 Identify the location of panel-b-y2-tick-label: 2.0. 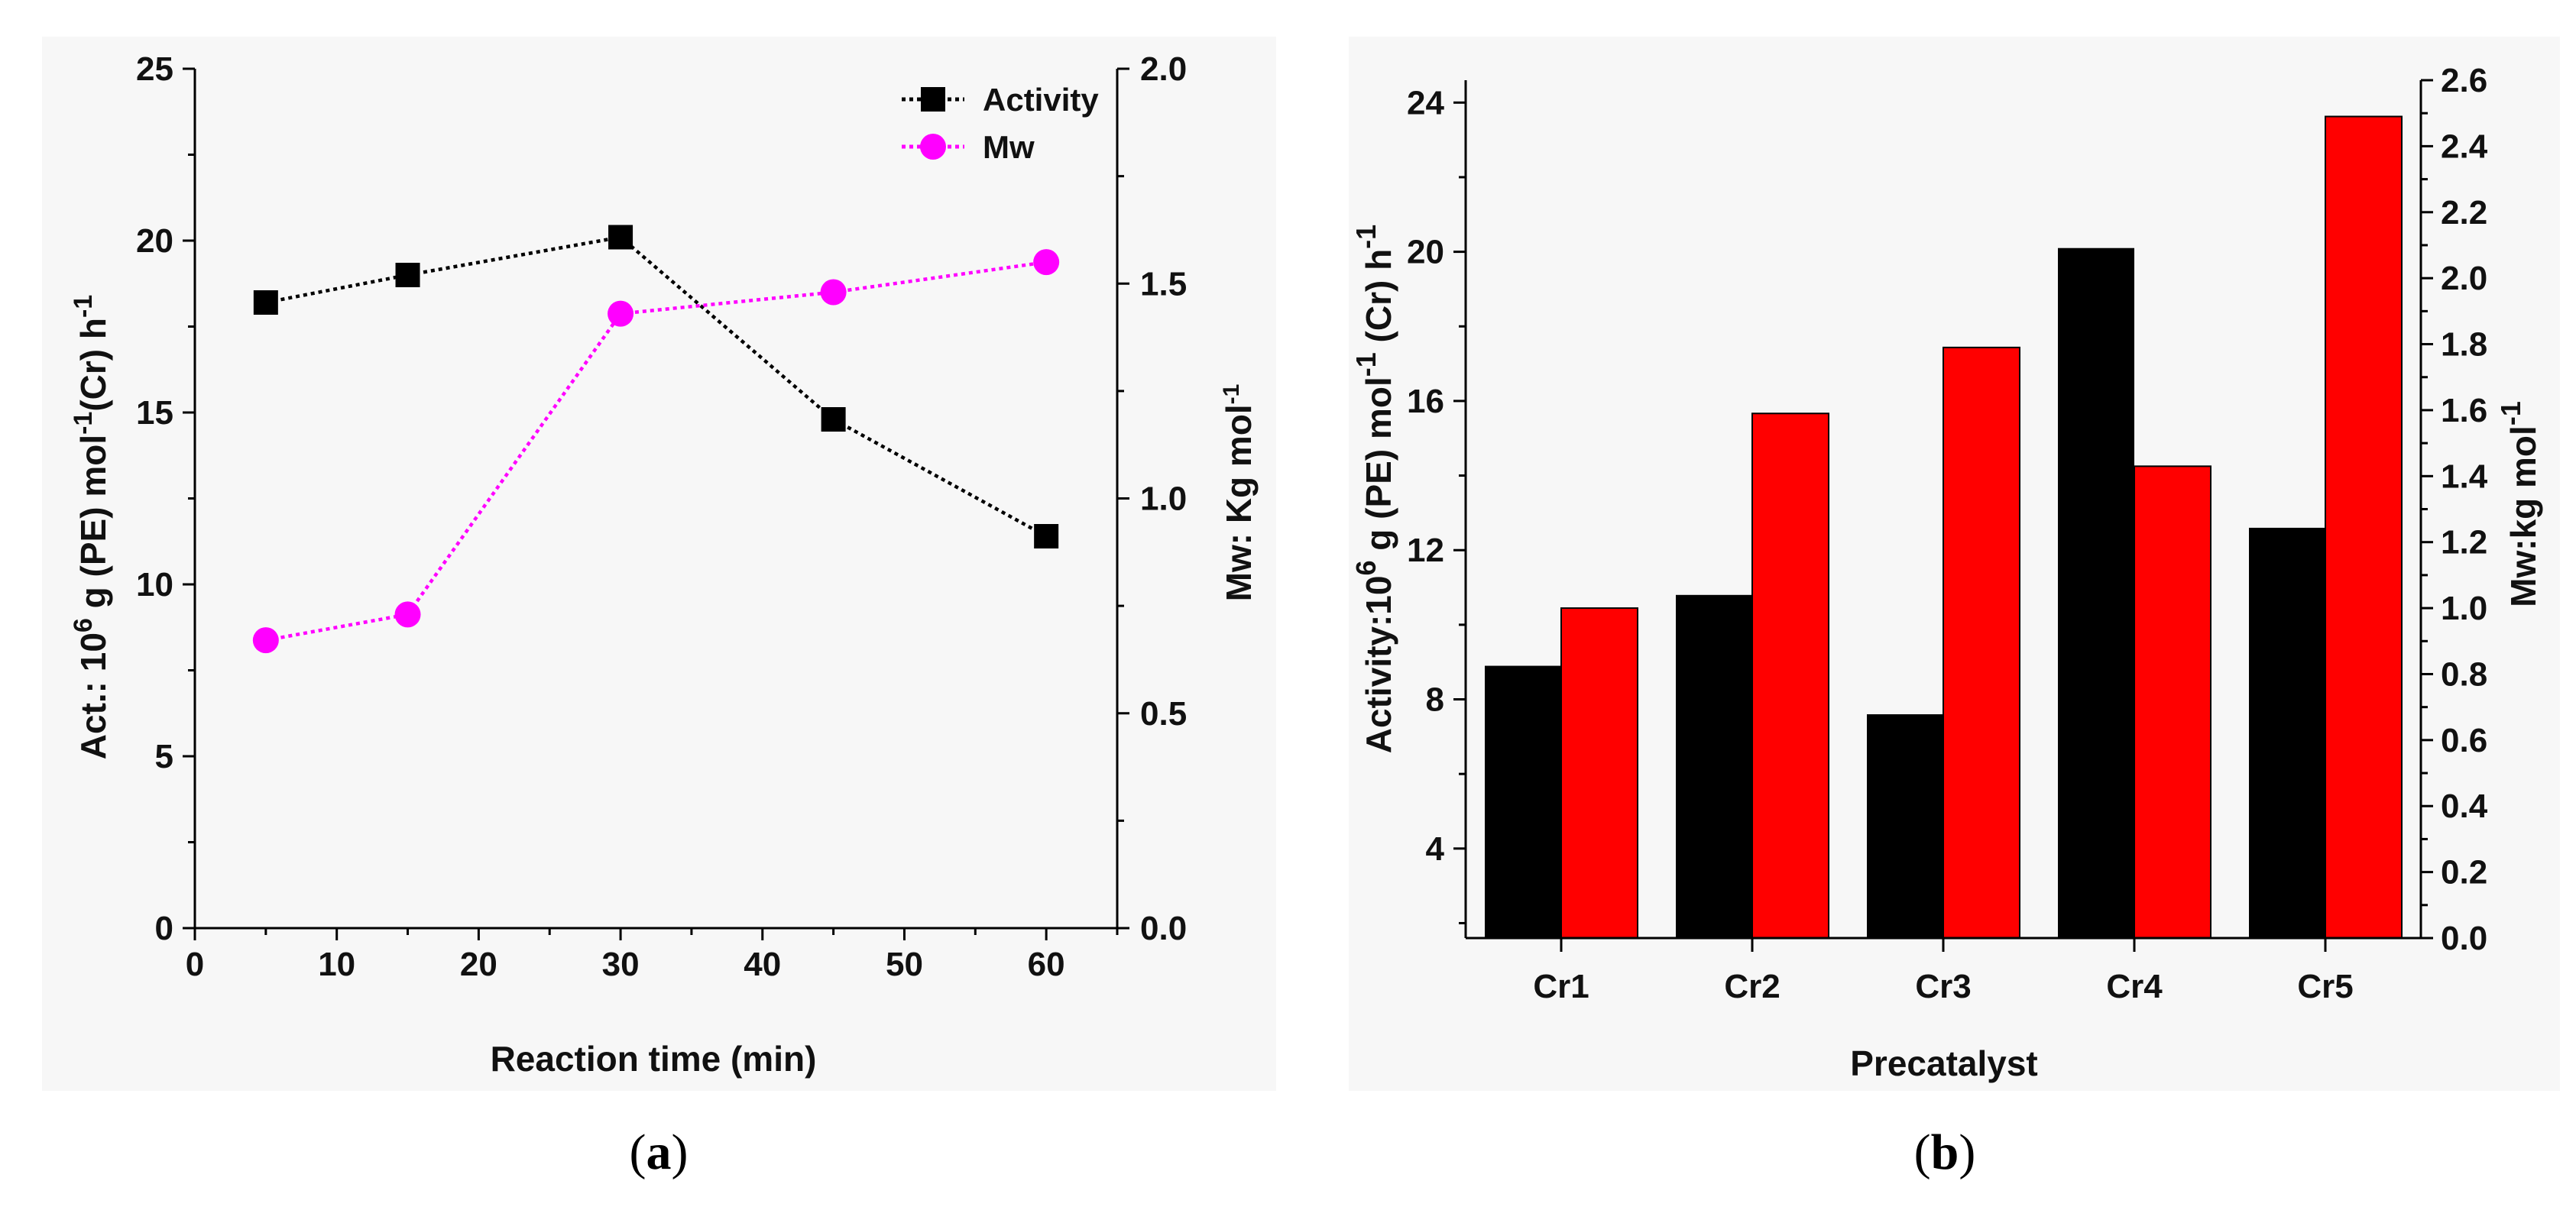
(2464, 278).